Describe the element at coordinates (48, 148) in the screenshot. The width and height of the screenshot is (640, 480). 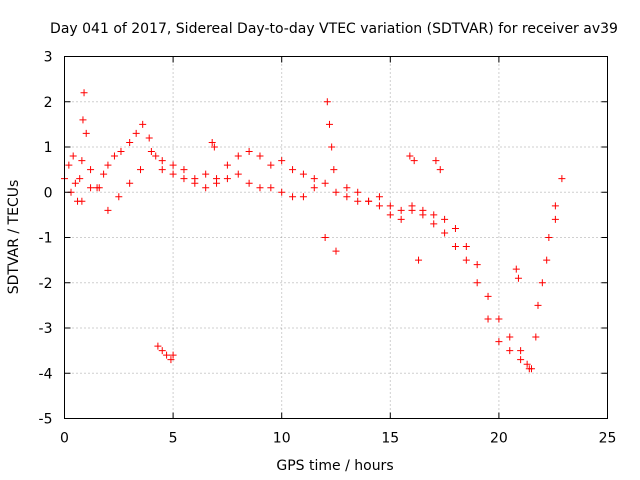
I see `y-tick-label: 1` at that location.